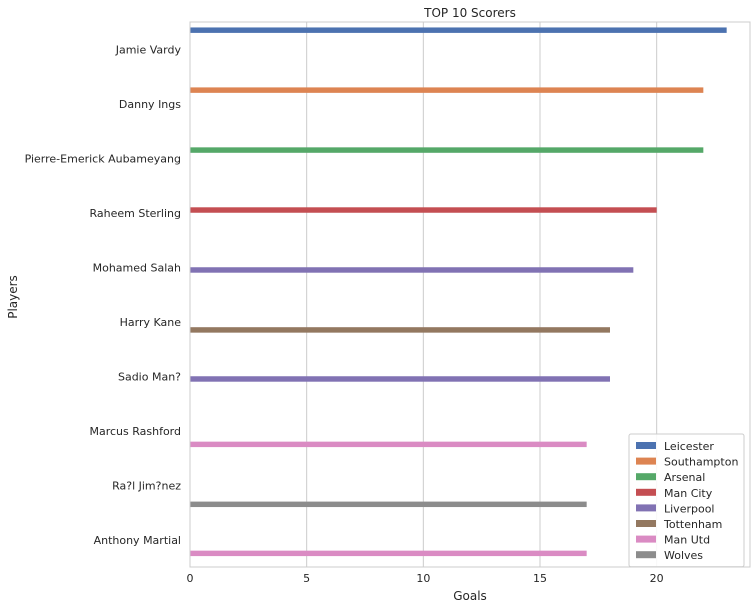 Image resolution: width=756 pixels, height=610 pixels. I want to click on bar-southampton, so click(447, 90).